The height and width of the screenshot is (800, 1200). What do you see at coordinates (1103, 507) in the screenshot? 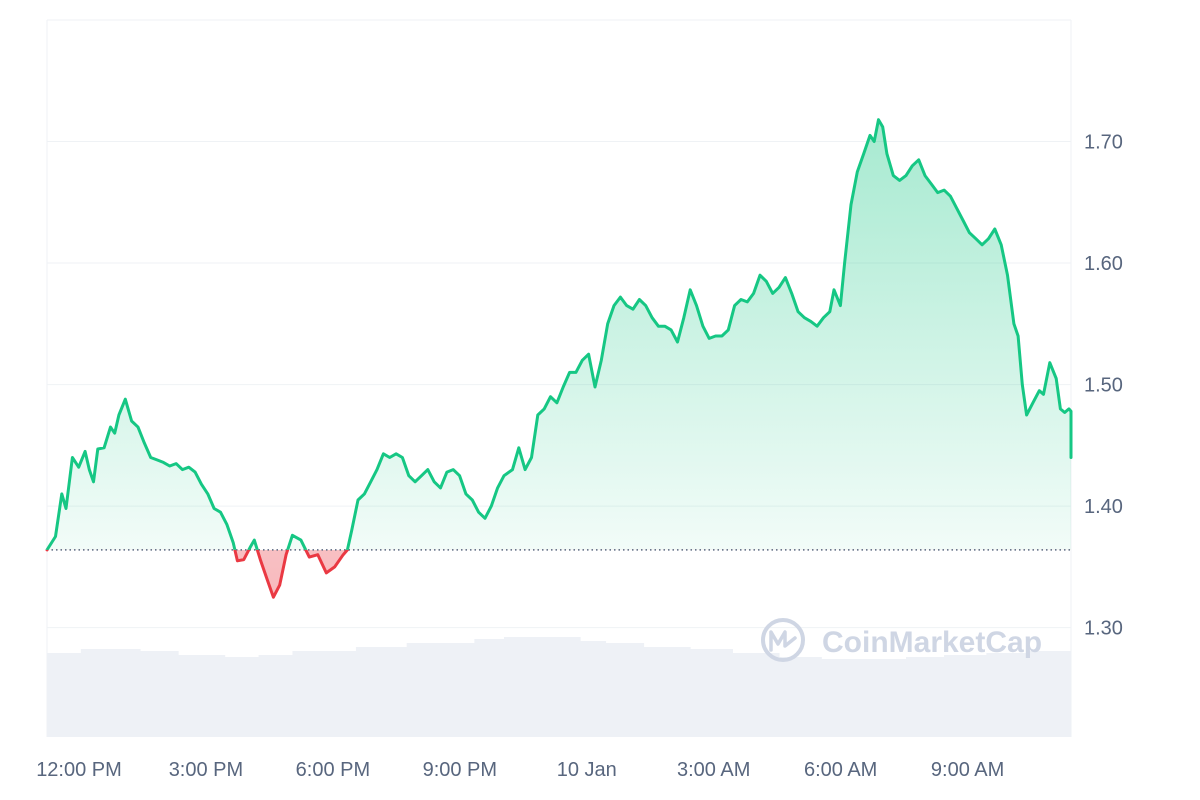
I see `y-tick-label: 1.40` at bounding box center [1103, 507].